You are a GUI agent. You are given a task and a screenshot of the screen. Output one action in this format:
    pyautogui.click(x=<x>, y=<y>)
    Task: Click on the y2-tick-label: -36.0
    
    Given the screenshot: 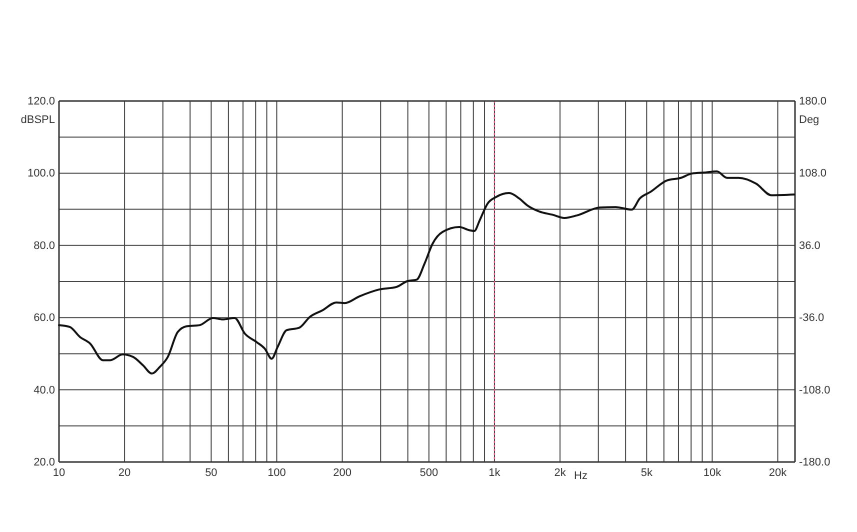 What is the action you would take?
    pyautogui.click(x=811, y=318)
    